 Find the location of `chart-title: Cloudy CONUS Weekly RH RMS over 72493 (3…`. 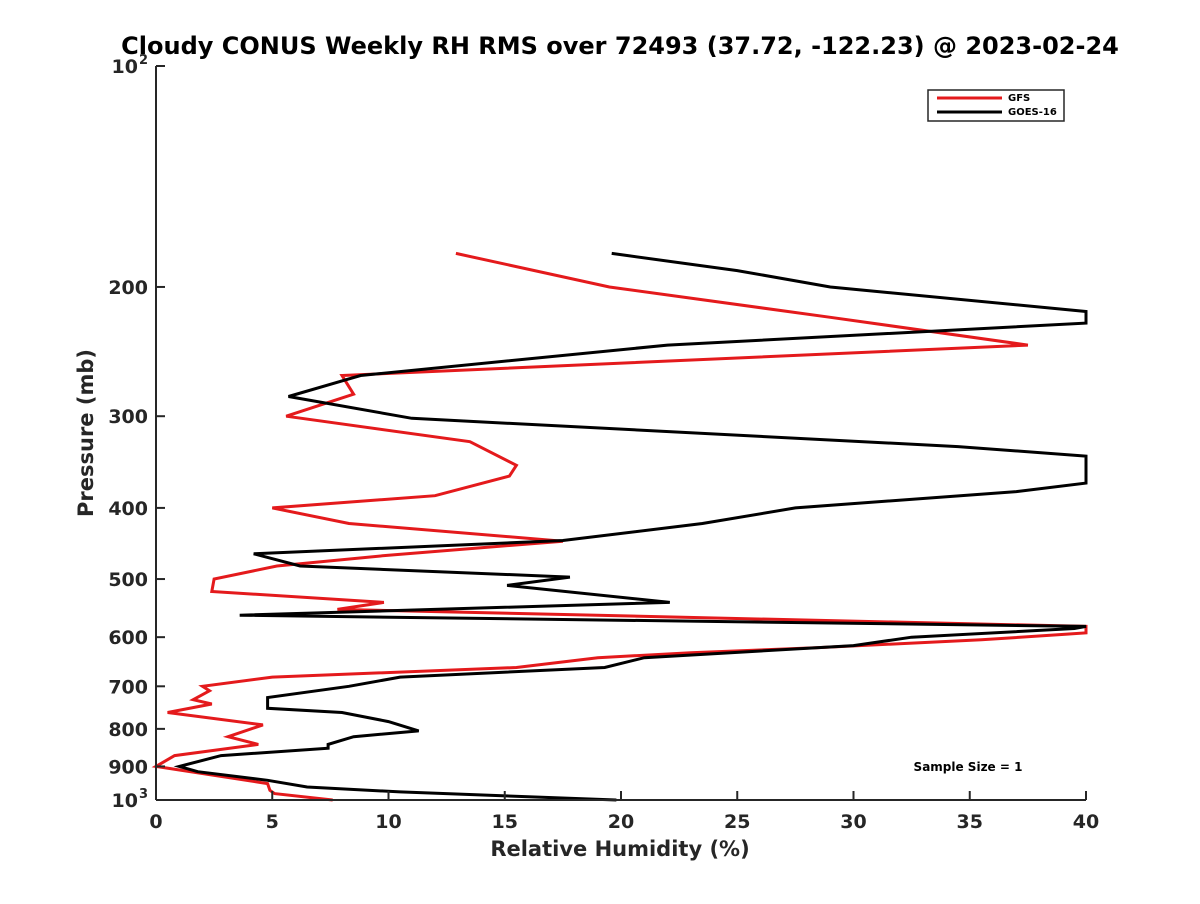

chart-title: Cloudy CONUS Weekly RH RMS over 72493 (3… is located at coordinates (620, 46).